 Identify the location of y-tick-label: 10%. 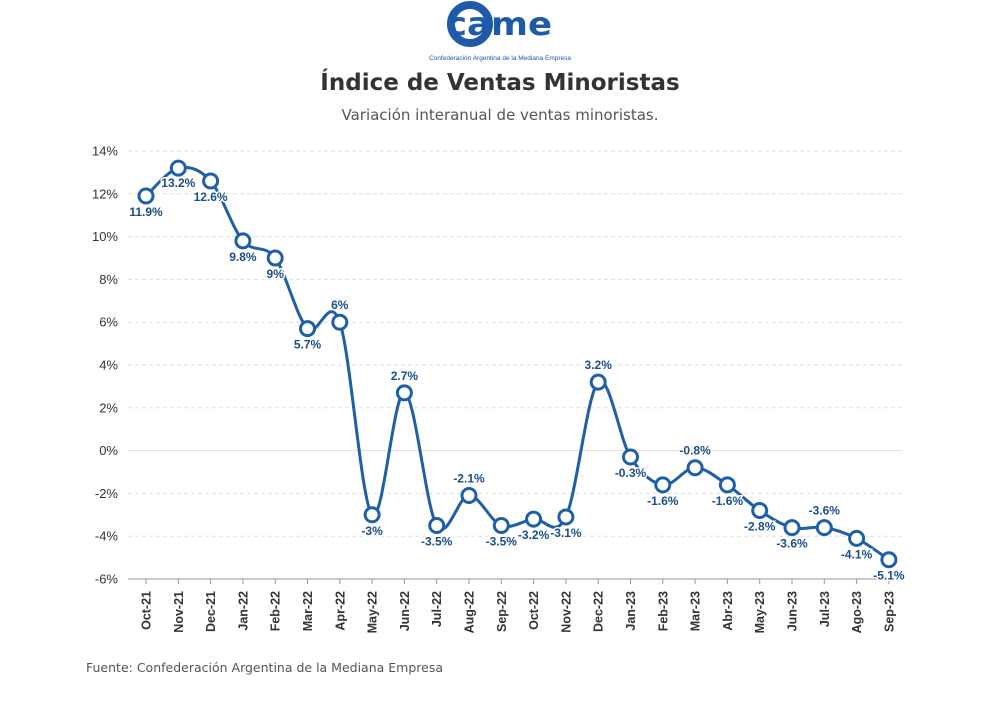
(105, 236).